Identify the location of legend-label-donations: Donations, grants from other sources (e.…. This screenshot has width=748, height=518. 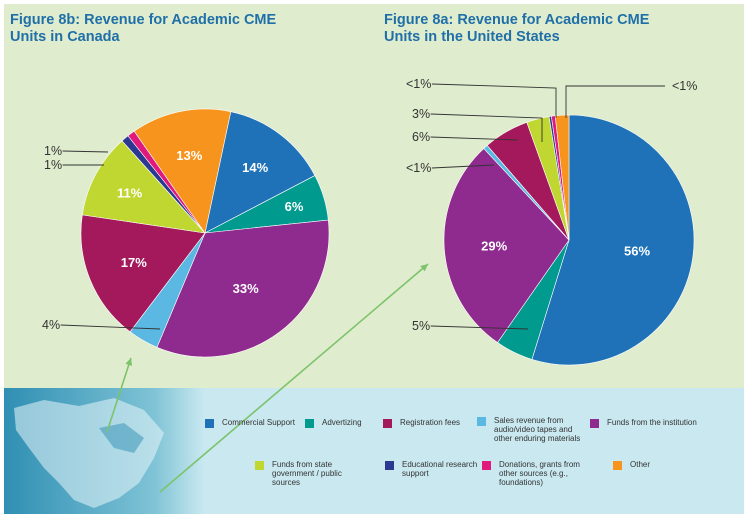
(539, 473).